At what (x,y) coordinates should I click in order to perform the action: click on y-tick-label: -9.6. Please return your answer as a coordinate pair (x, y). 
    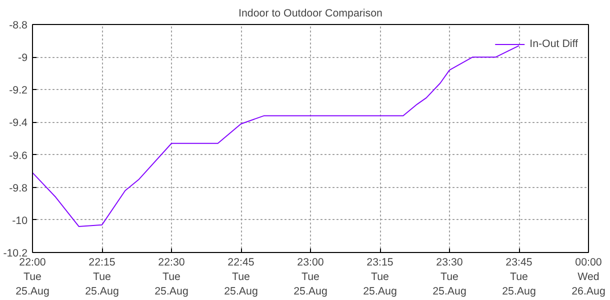
    Looking at the image, I should click on (18, 156).